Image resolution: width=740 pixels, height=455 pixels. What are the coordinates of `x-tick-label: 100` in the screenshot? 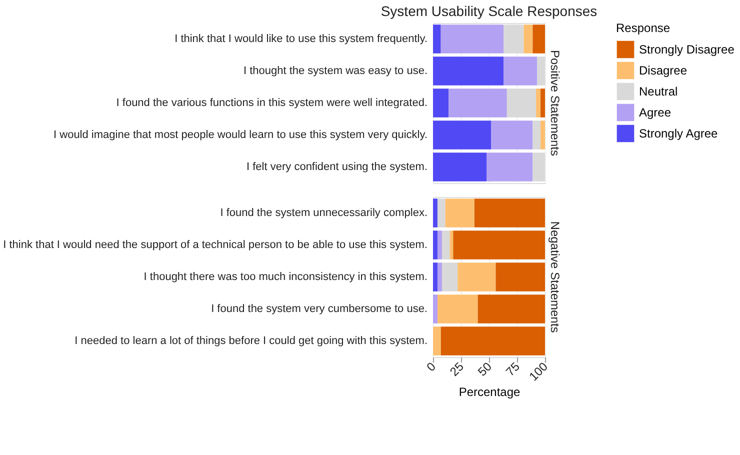 It's located at (538, 371).